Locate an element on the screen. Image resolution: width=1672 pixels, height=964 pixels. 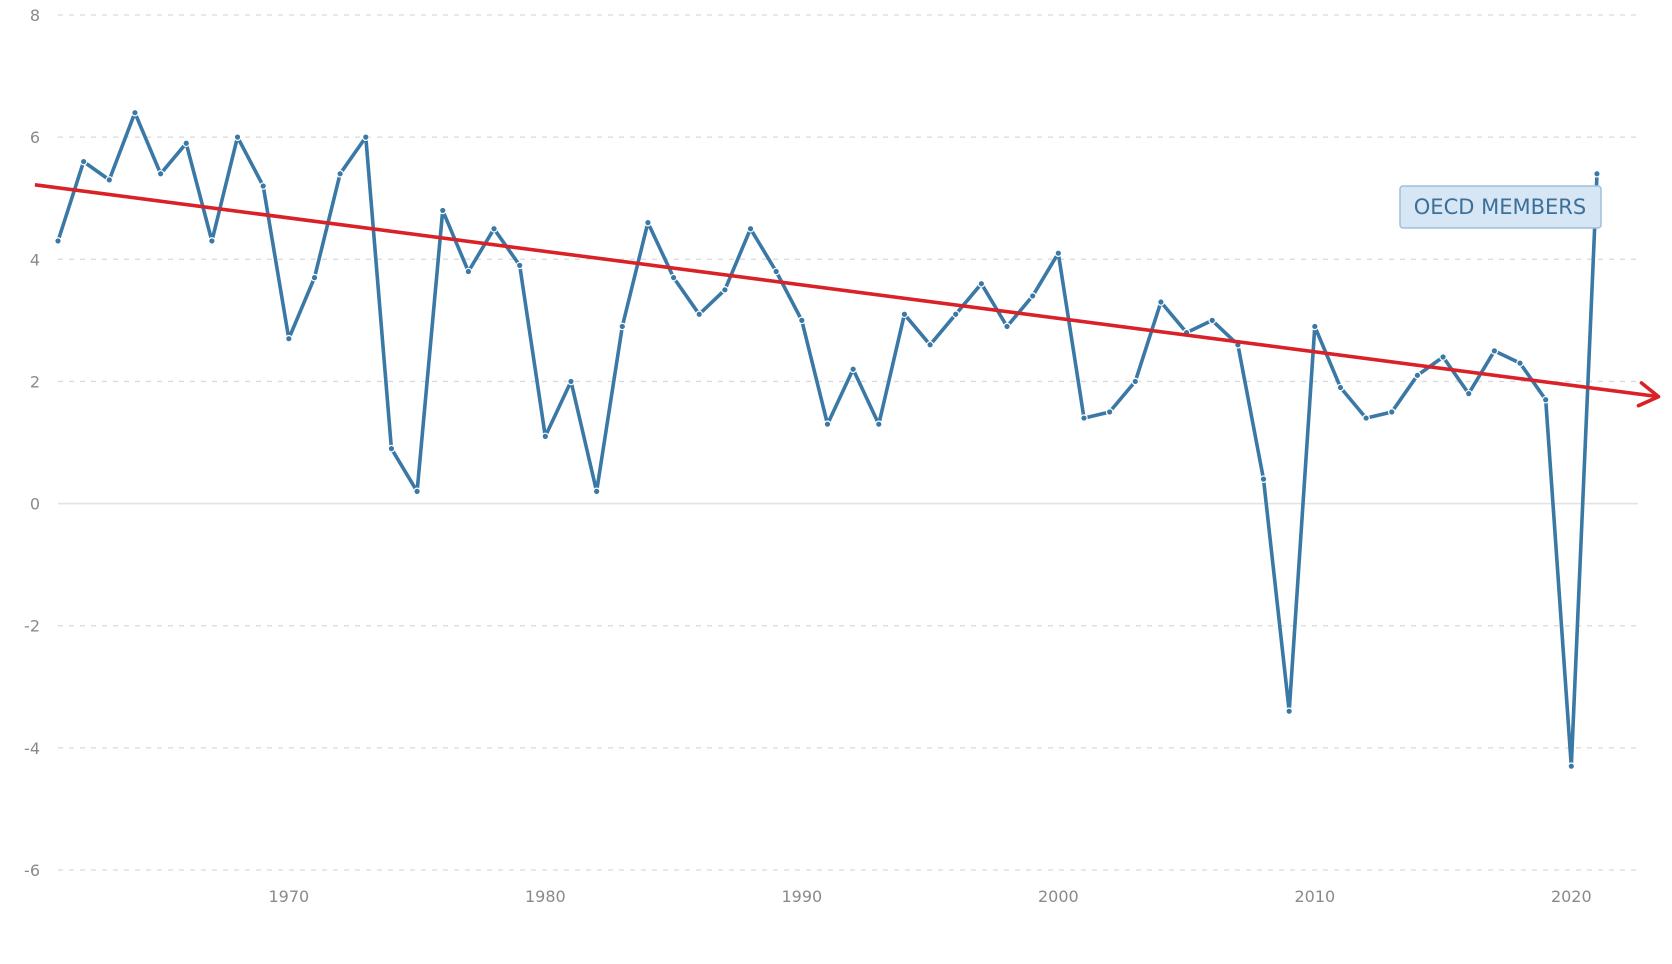
trend-arrow-head is located at coordinates (1648, 394).